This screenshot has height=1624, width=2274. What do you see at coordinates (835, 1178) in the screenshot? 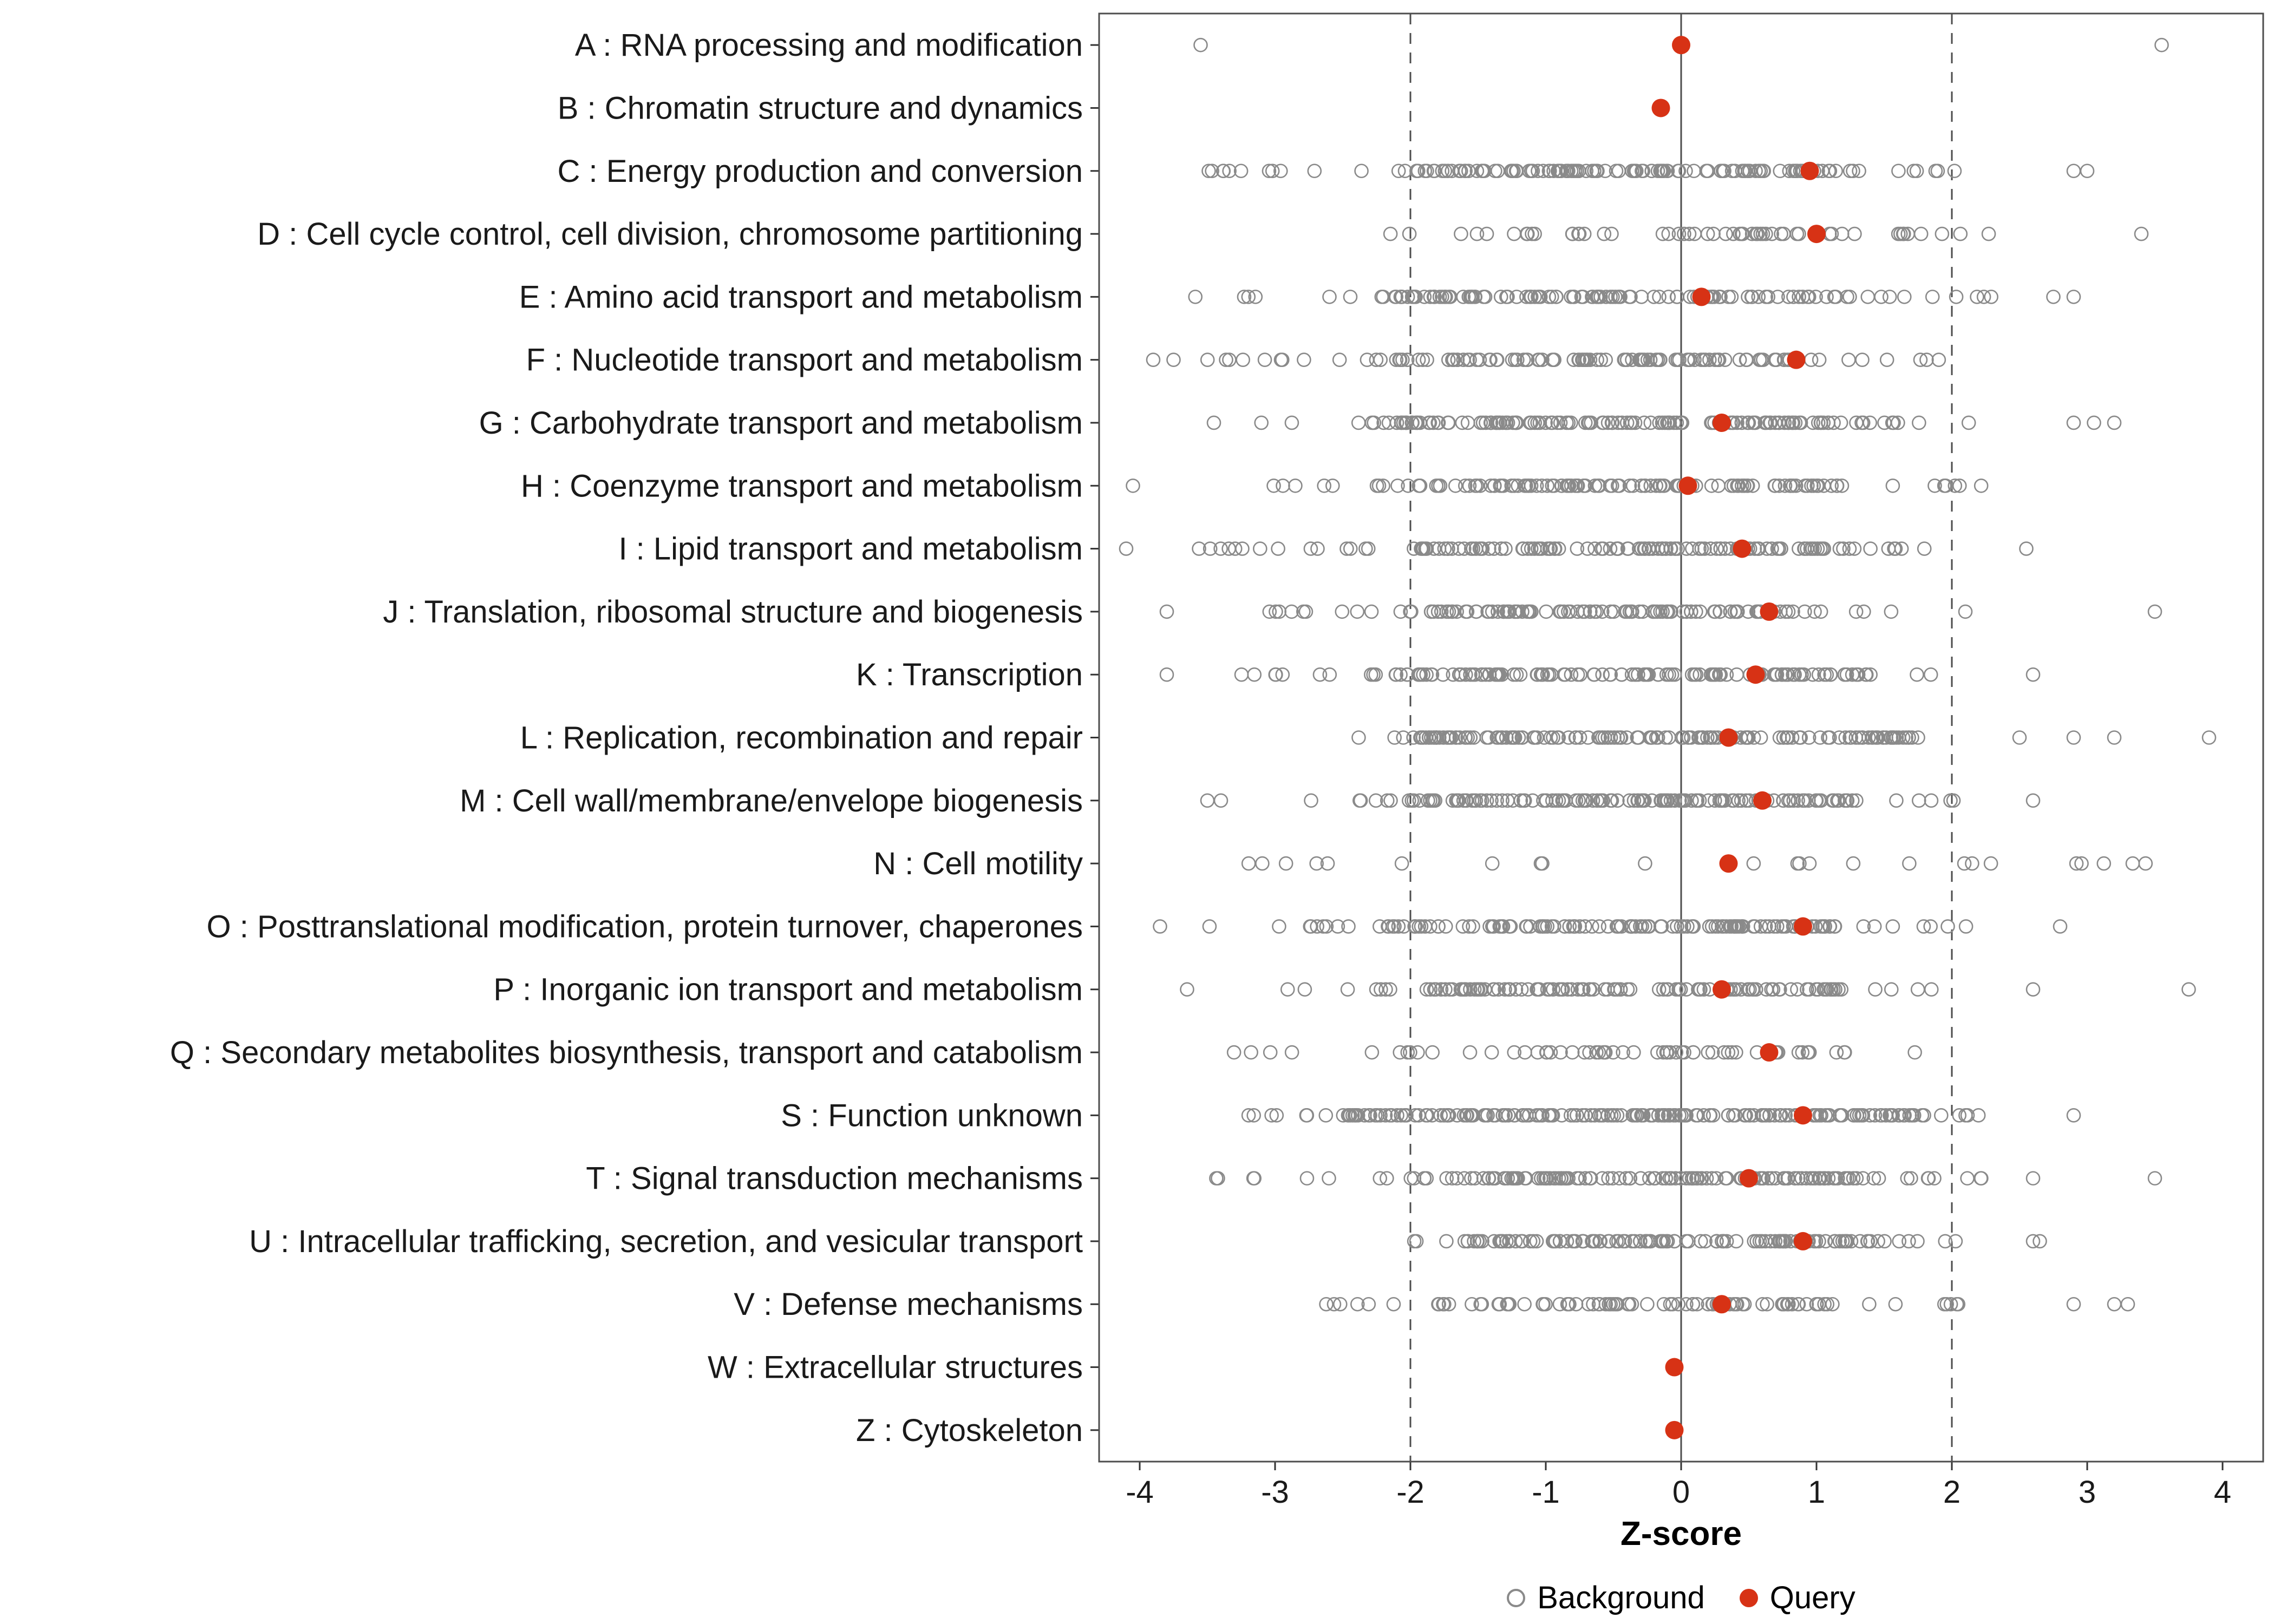
I see `category-label: T : Signal transduction mechanisms` at bounding box center [835, 1178].